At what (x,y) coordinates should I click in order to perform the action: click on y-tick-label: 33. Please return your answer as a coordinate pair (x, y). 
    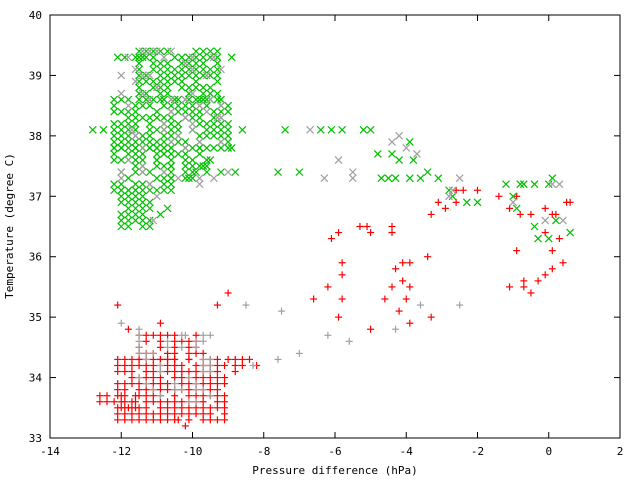
    Looking at the image, I should click on (35, 438).